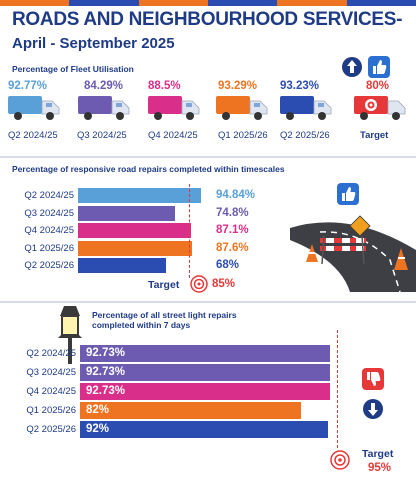  What do you see at coordinates (73, 69) in the screenshot?
I see `fleet-heading: Percentage of Fleet Utilisation` at bounding box center [73, 69].